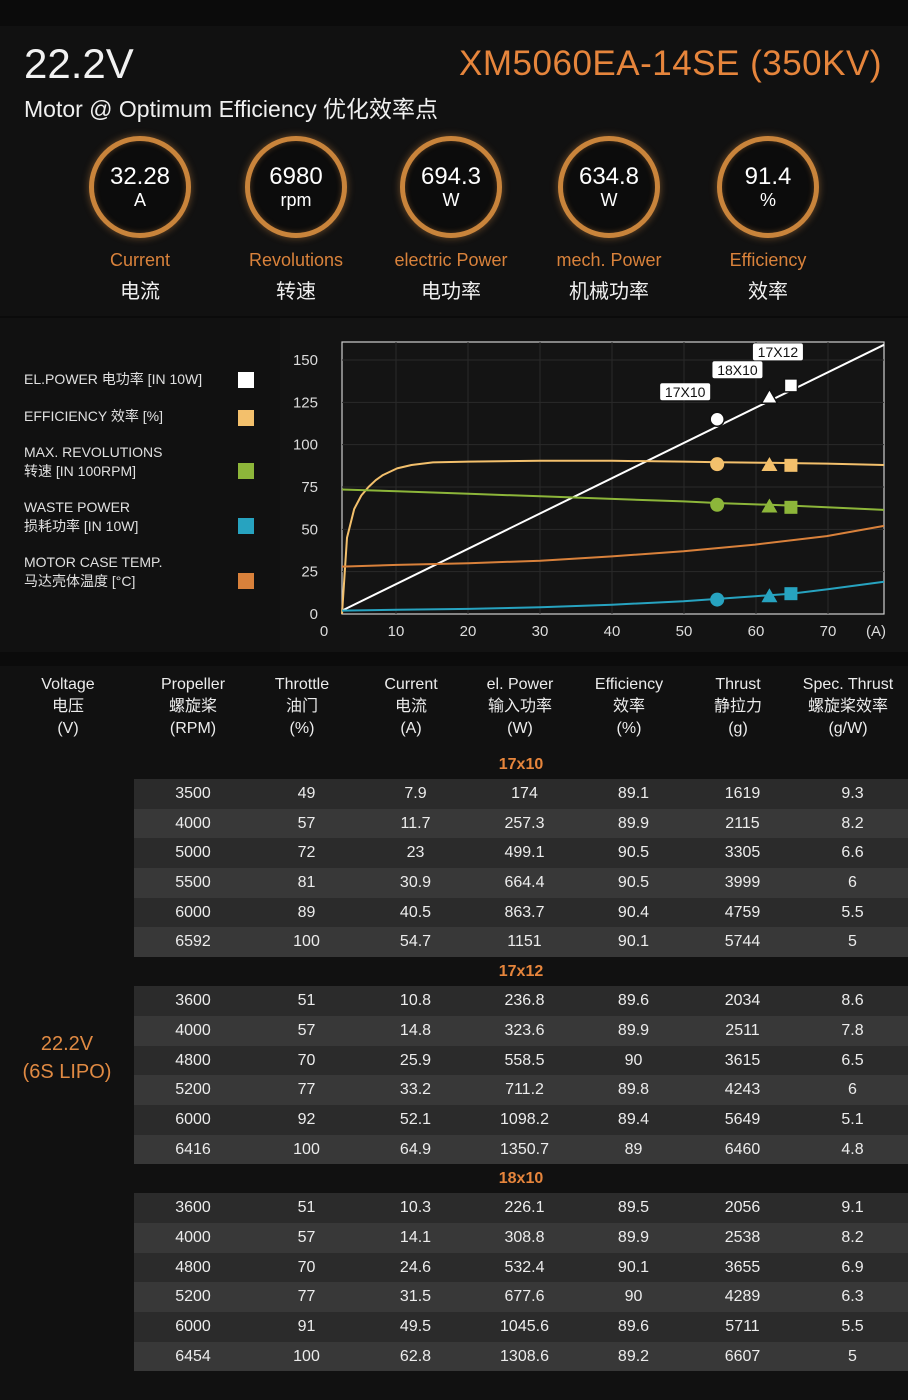 The width and height of the screenshot is (908, 1400). I want to click on table-cell: 174, so click(524, 793).